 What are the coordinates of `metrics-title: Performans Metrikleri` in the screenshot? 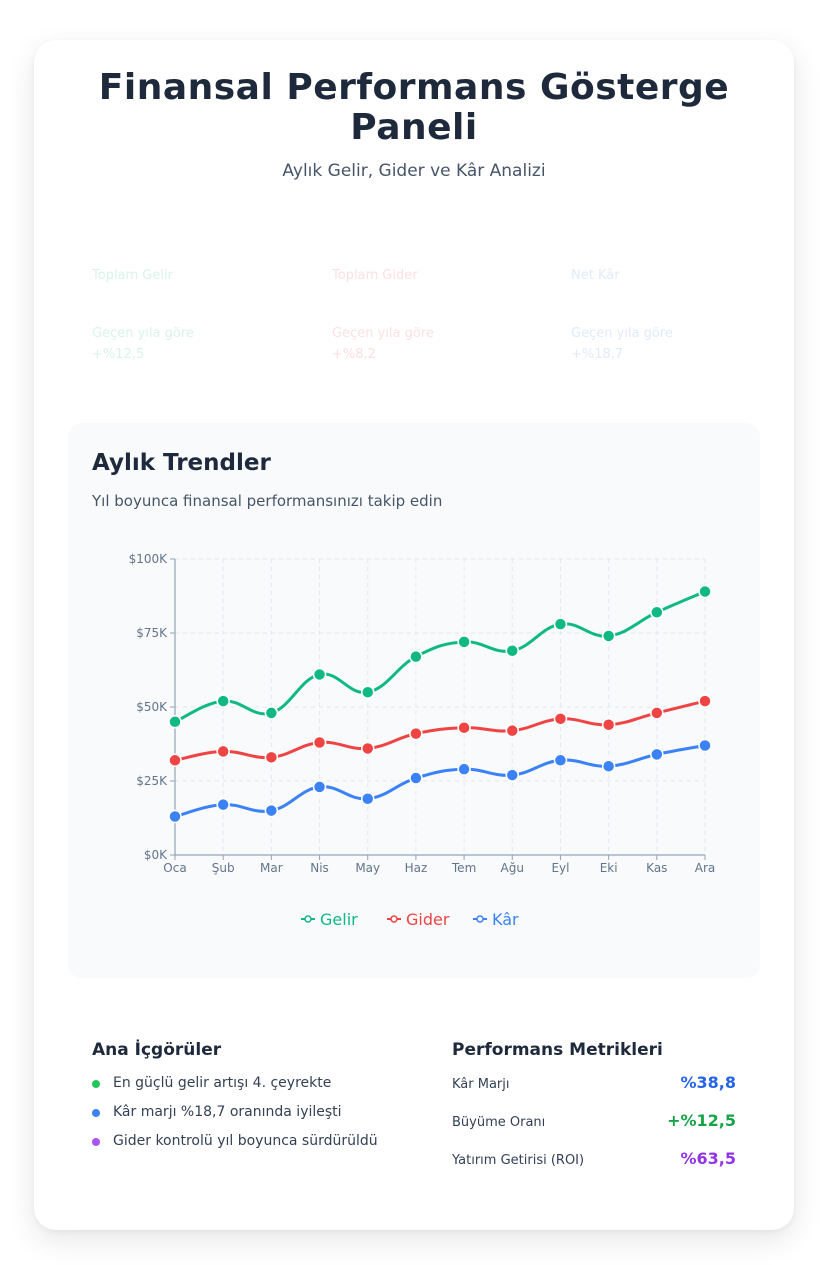 It's located at (557, 1050).